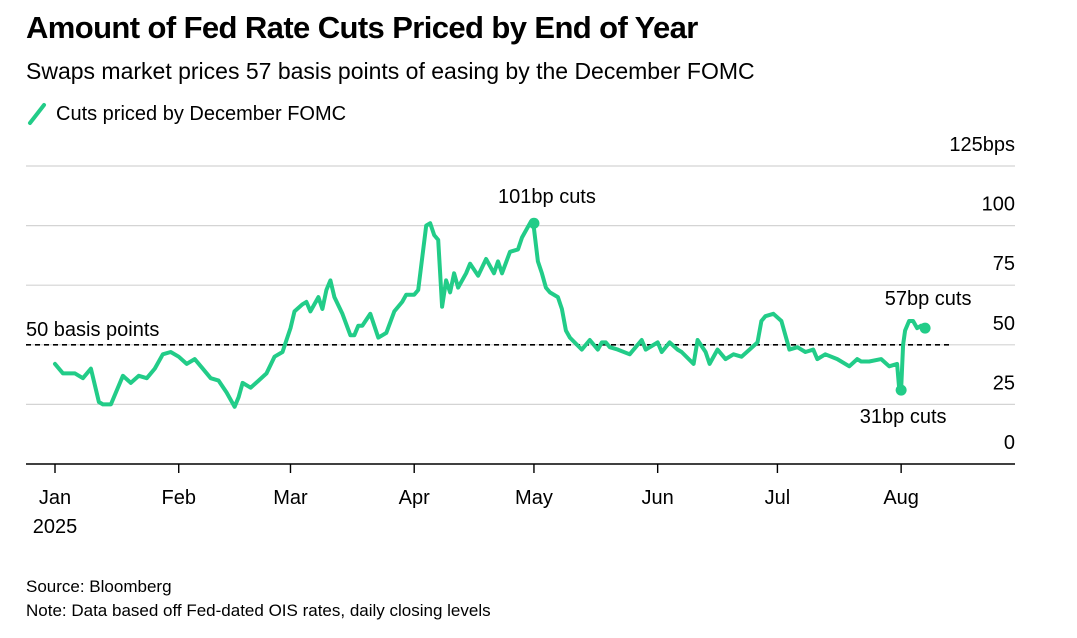  I want to click on x-tick-label-mar: Mar, so click(290, 498).